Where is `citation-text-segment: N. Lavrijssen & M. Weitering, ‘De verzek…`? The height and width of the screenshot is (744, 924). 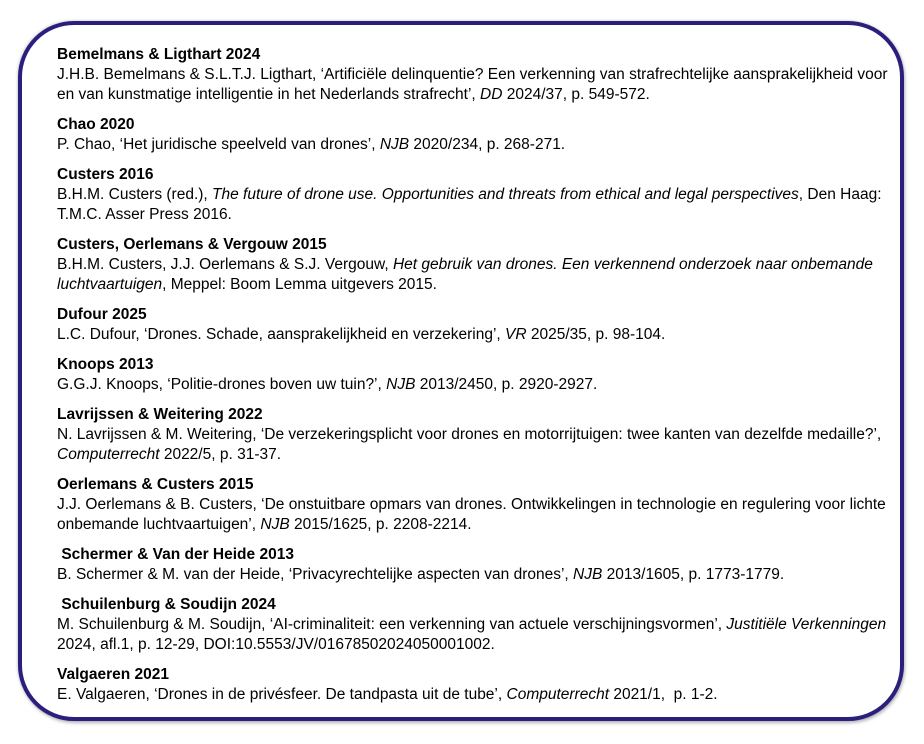 citation-text-segment: N. Lavrijssen & M. Weitering, ‘De verzek… is located at coordinates (471, 434).